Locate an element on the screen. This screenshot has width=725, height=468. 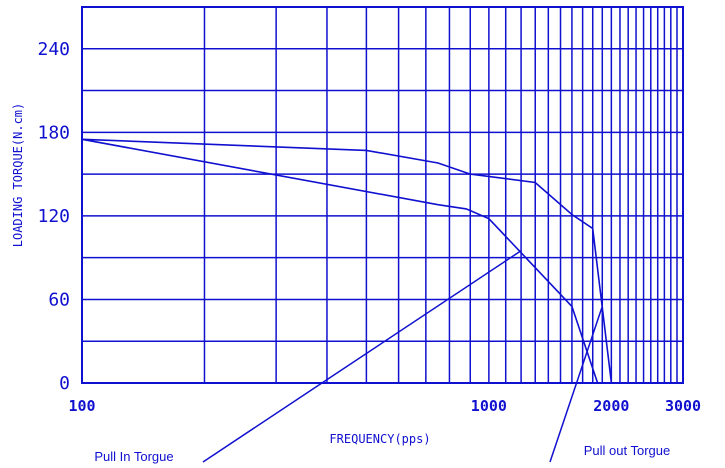
x-tick-labels: 100 1000 2000 3000 is located at coordinates (384, 406).